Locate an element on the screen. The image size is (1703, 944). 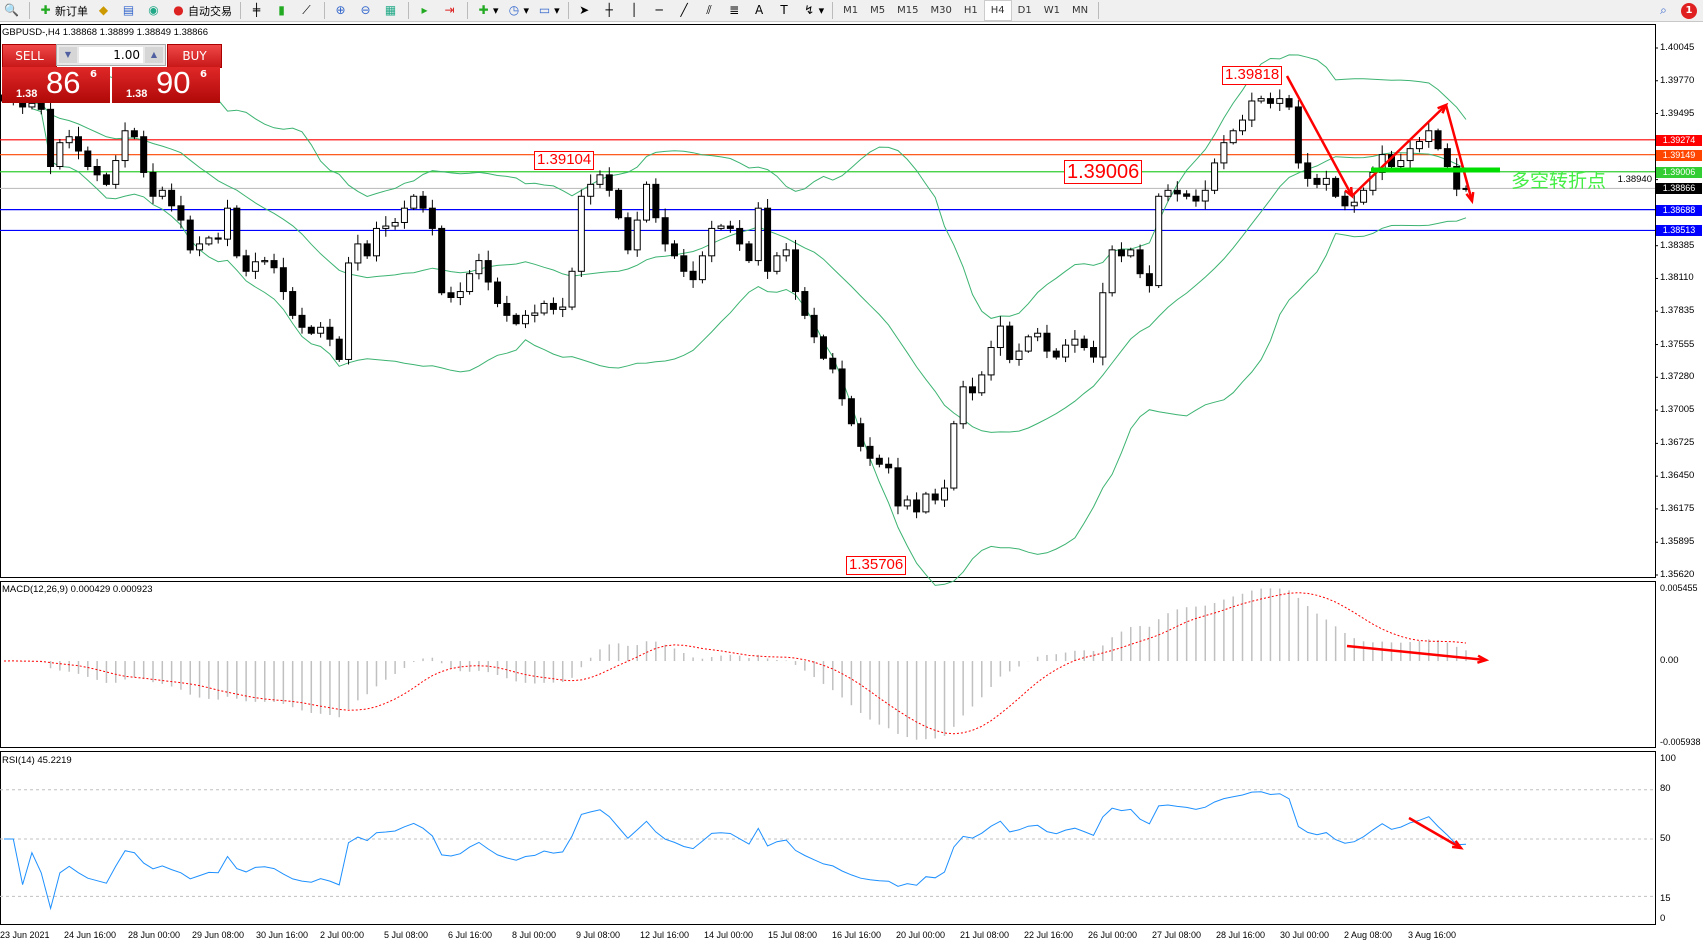
timeframe-h4: H4 is located at coordinates (997, 10).